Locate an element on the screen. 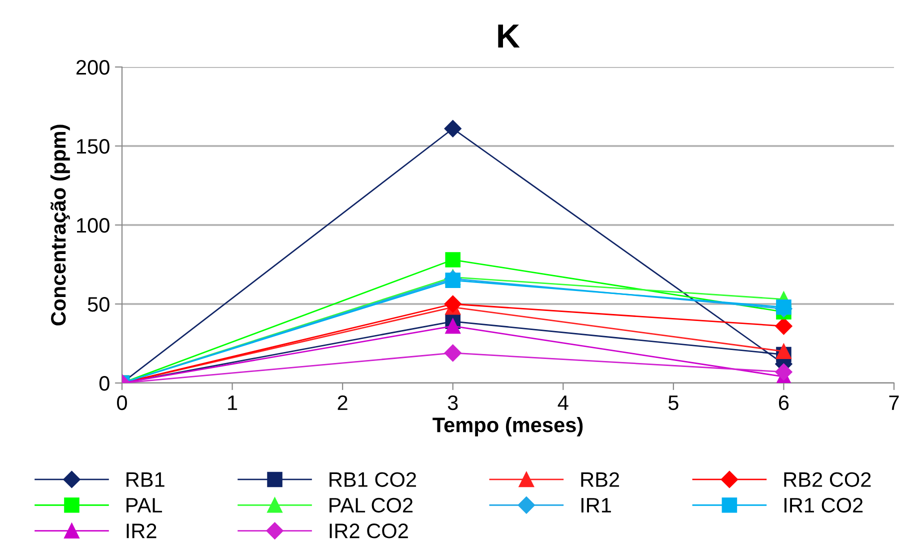  x-tick-label: 2 is located at coordinates (343, 402).